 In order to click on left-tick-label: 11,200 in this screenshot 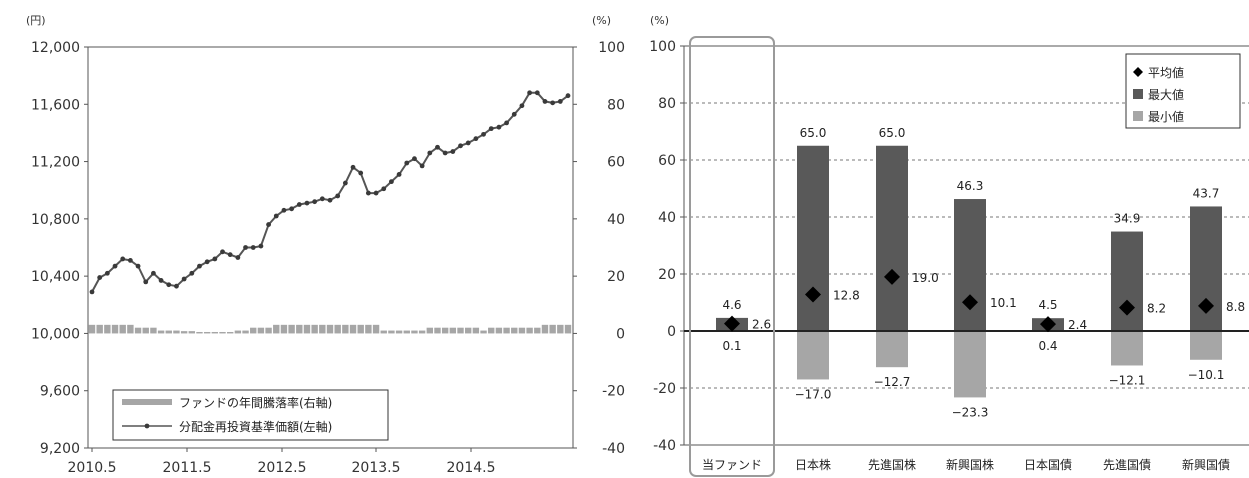, I will do `click(55, 163)`.